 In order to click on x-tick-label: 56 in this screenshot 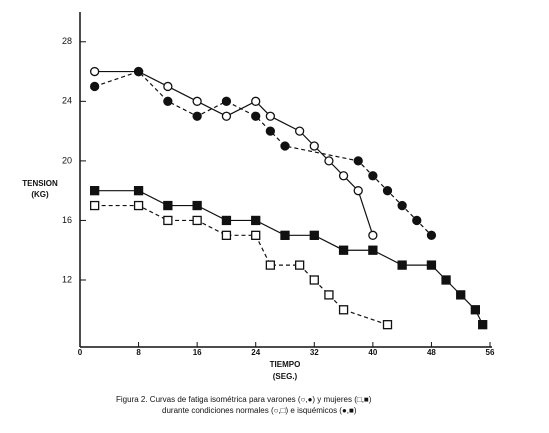, I will do `click(490, 352)`.